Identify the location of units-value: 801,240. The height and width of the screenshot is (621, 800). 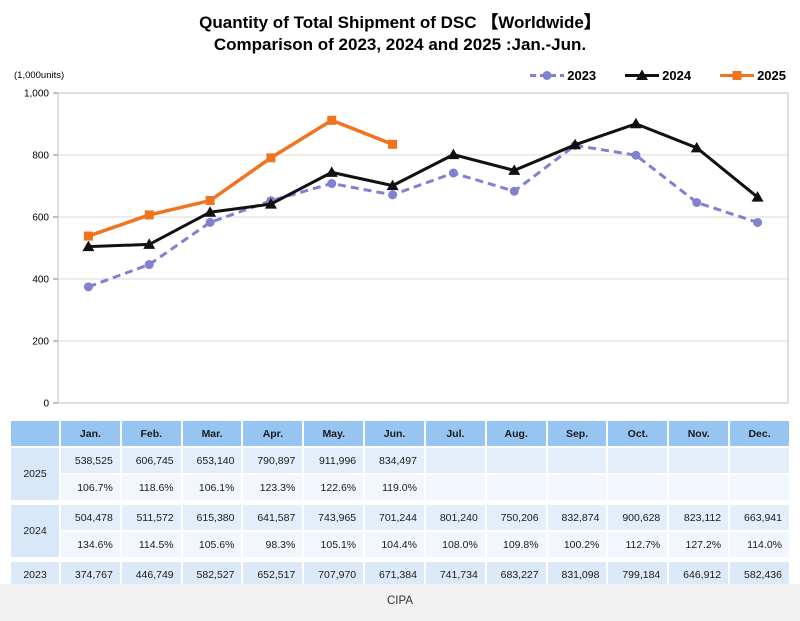
(455, 517).